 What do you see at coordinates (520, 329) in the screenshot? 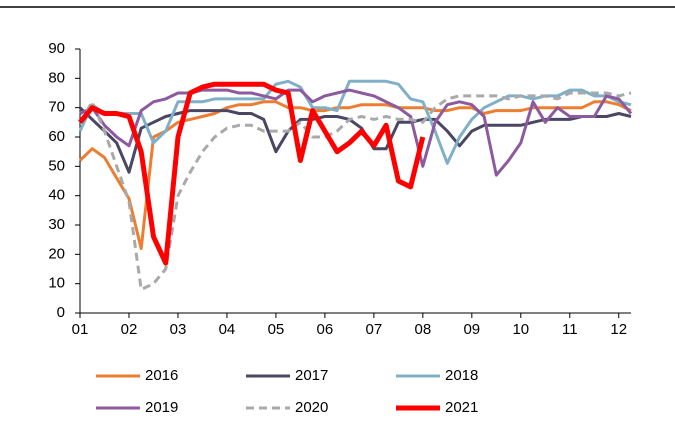
I see `x-tick-label: 10` at bounding box center [520, 329].